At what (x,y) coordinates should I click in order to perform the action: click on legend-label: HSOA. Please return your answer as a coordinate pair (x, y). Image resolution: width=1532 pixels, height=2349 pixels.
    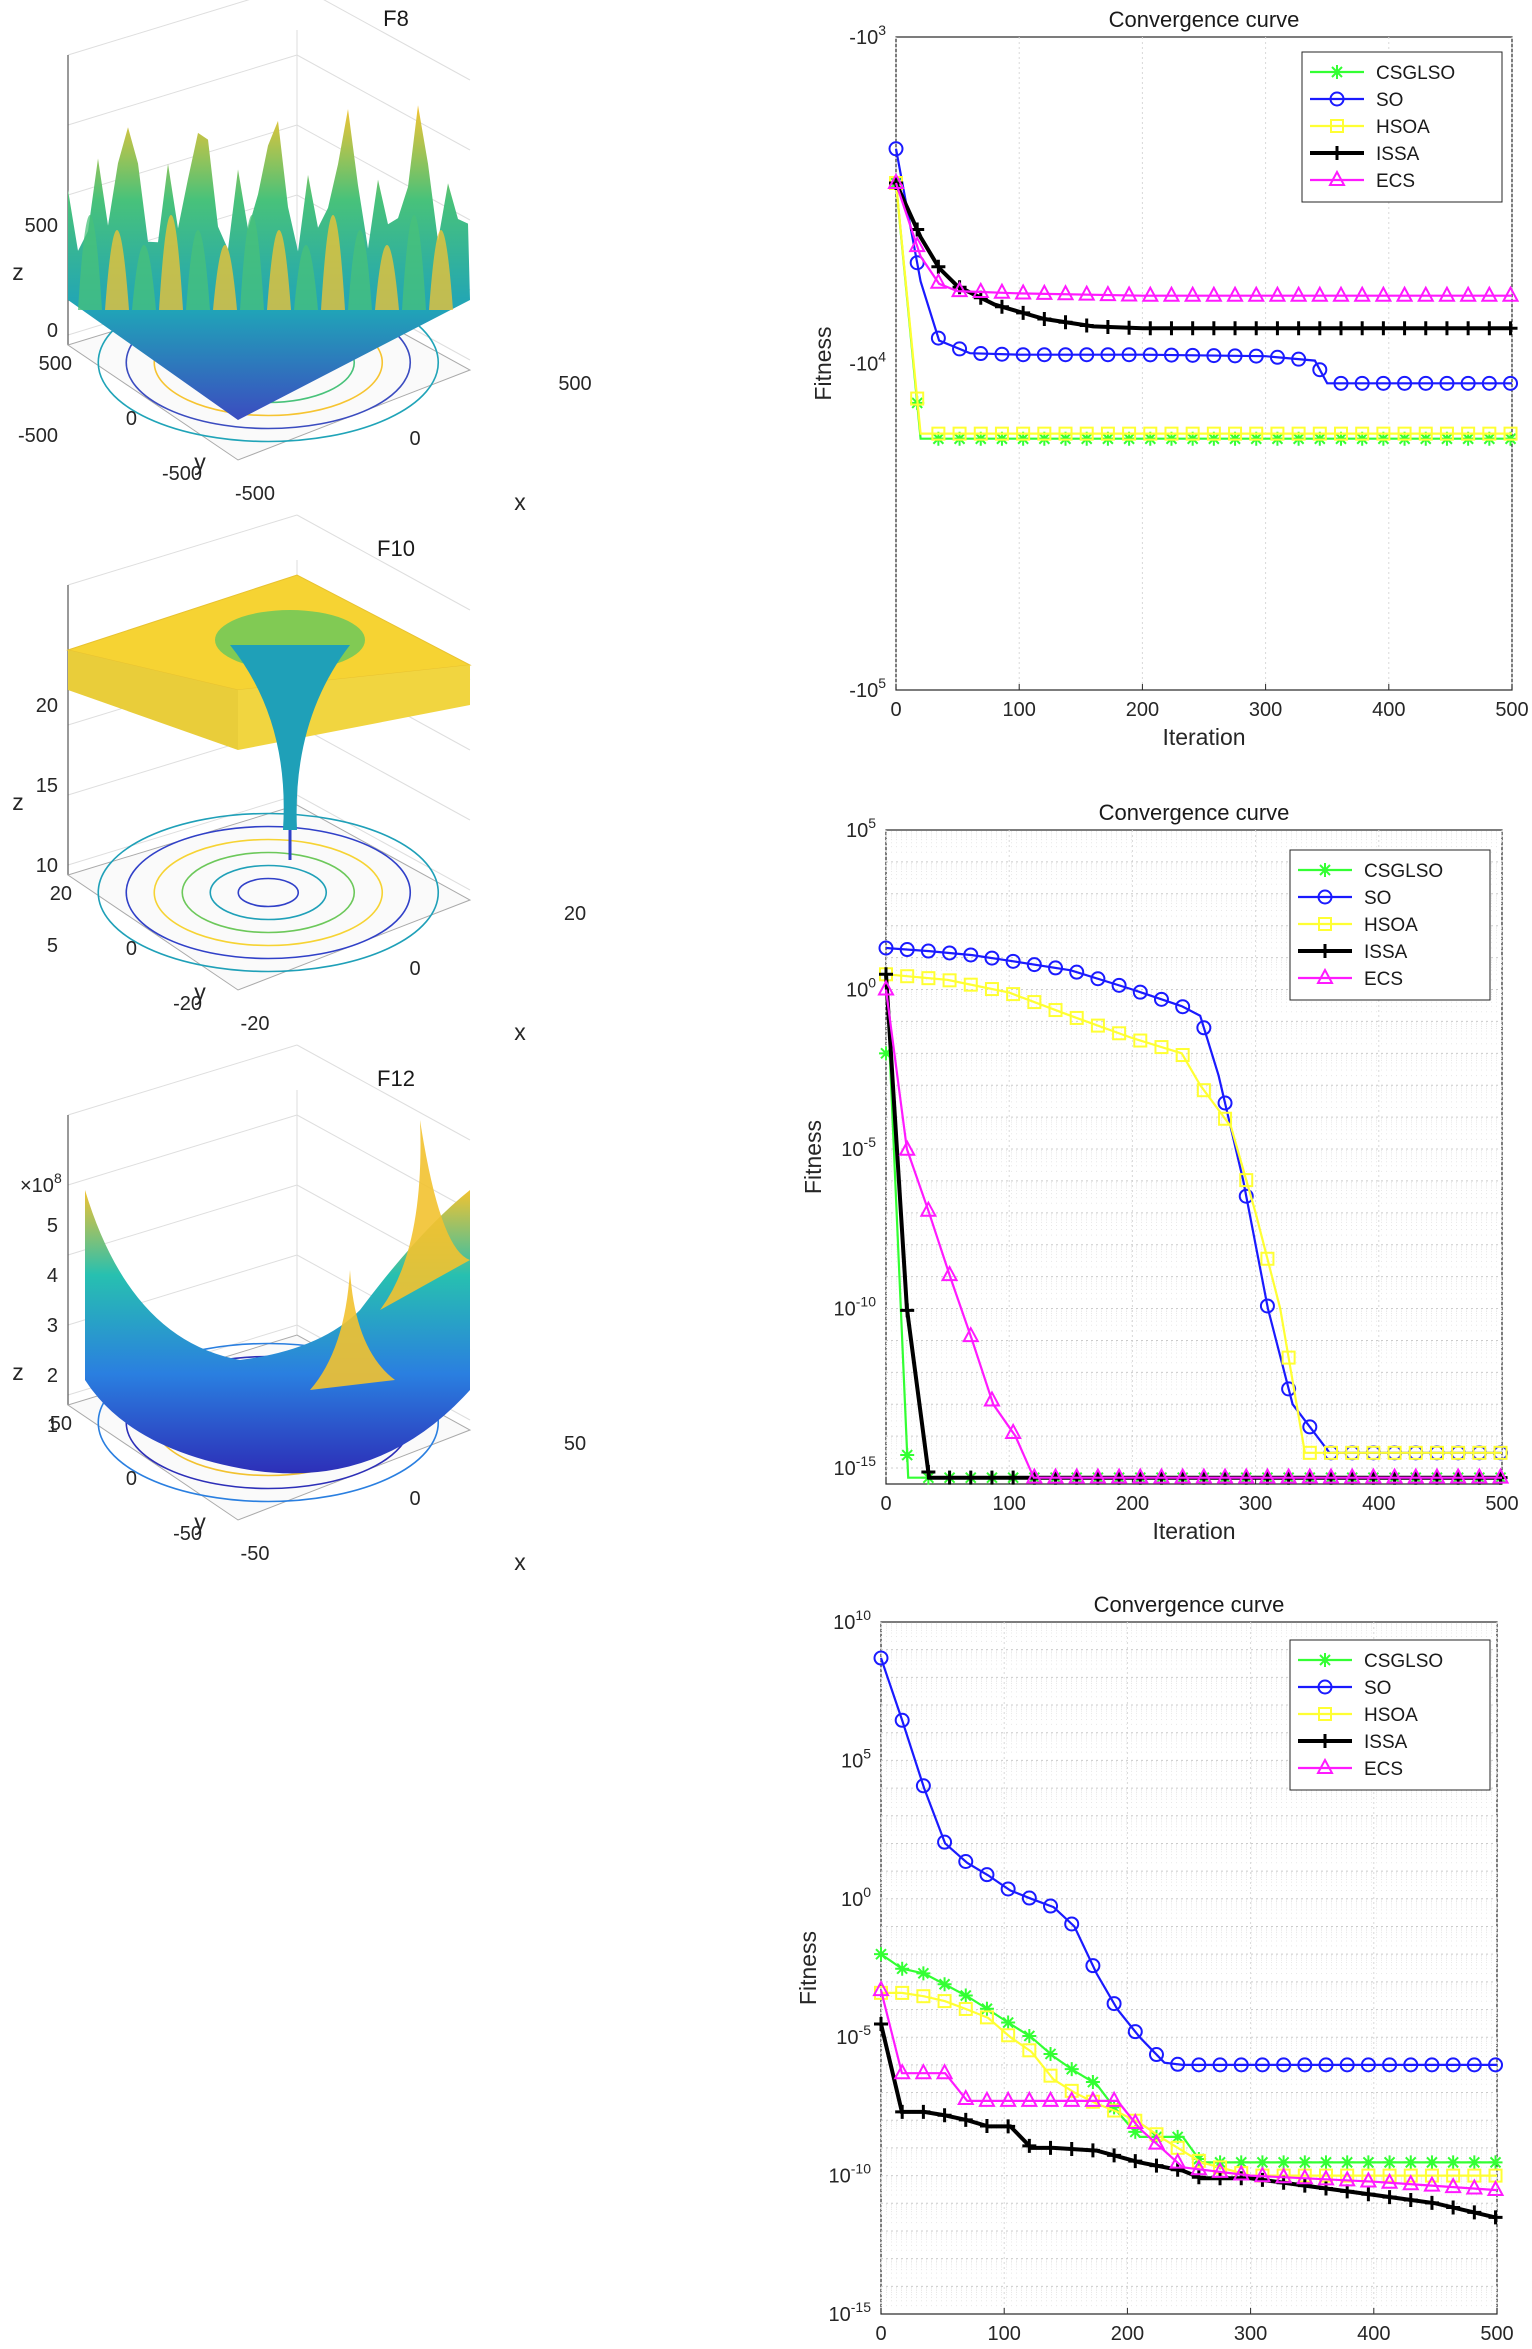
    Looking at the image, I should click on (1391, 1715).